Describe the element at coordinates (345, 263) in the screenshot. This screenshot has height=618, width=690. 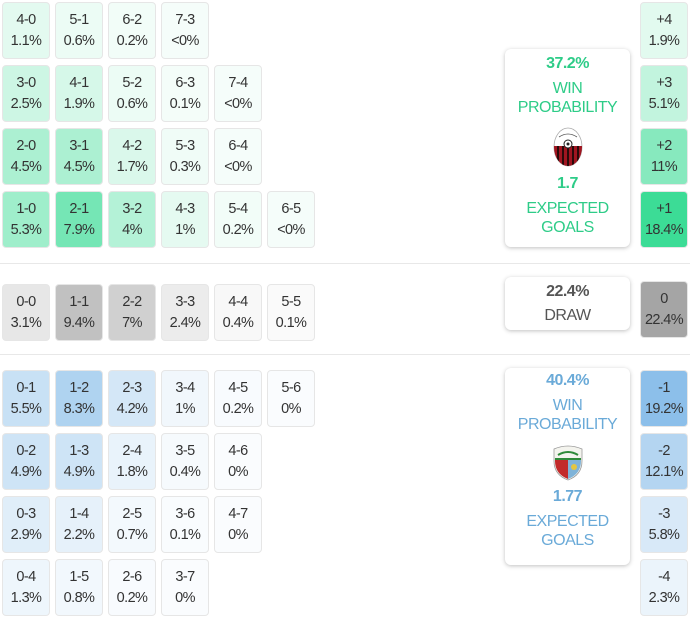
I see `divider-top` at that location.